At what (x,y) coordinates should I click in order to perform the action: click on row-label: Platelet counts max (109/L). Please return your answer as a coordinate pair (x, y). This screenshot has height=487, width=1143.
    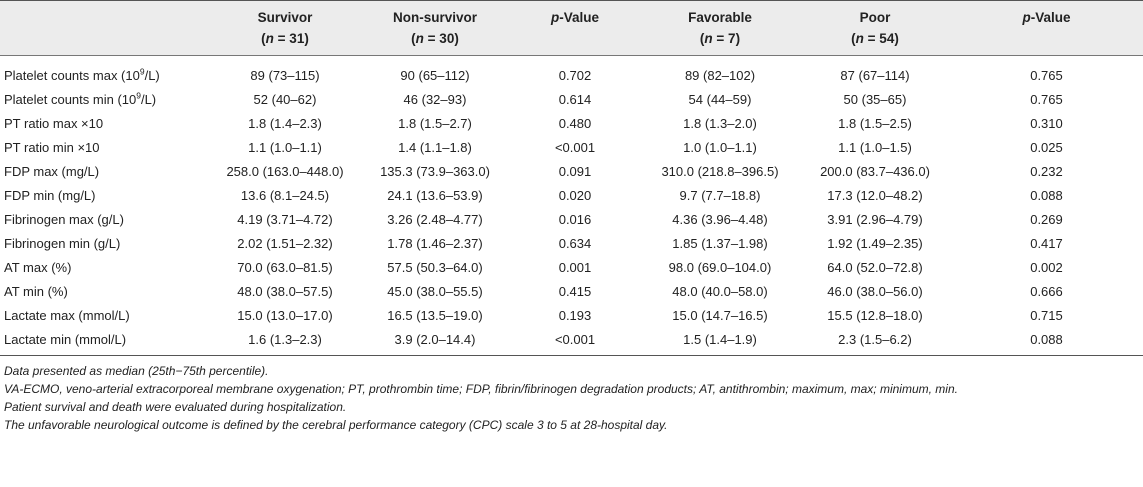
    Looking at the image, I should click on (82, 74).